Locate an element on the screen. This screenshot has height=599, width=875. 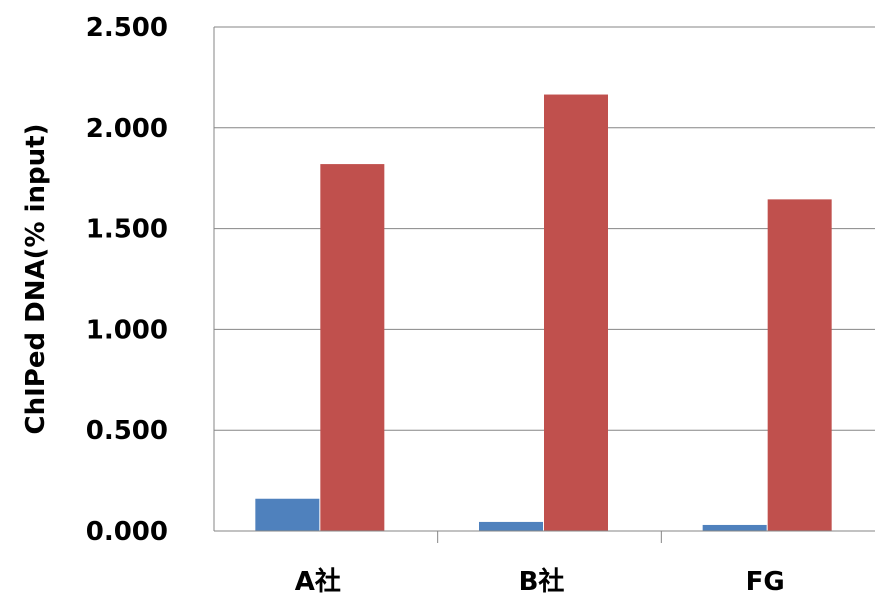
x-category-label: FG is located at coordinates (765, 582).